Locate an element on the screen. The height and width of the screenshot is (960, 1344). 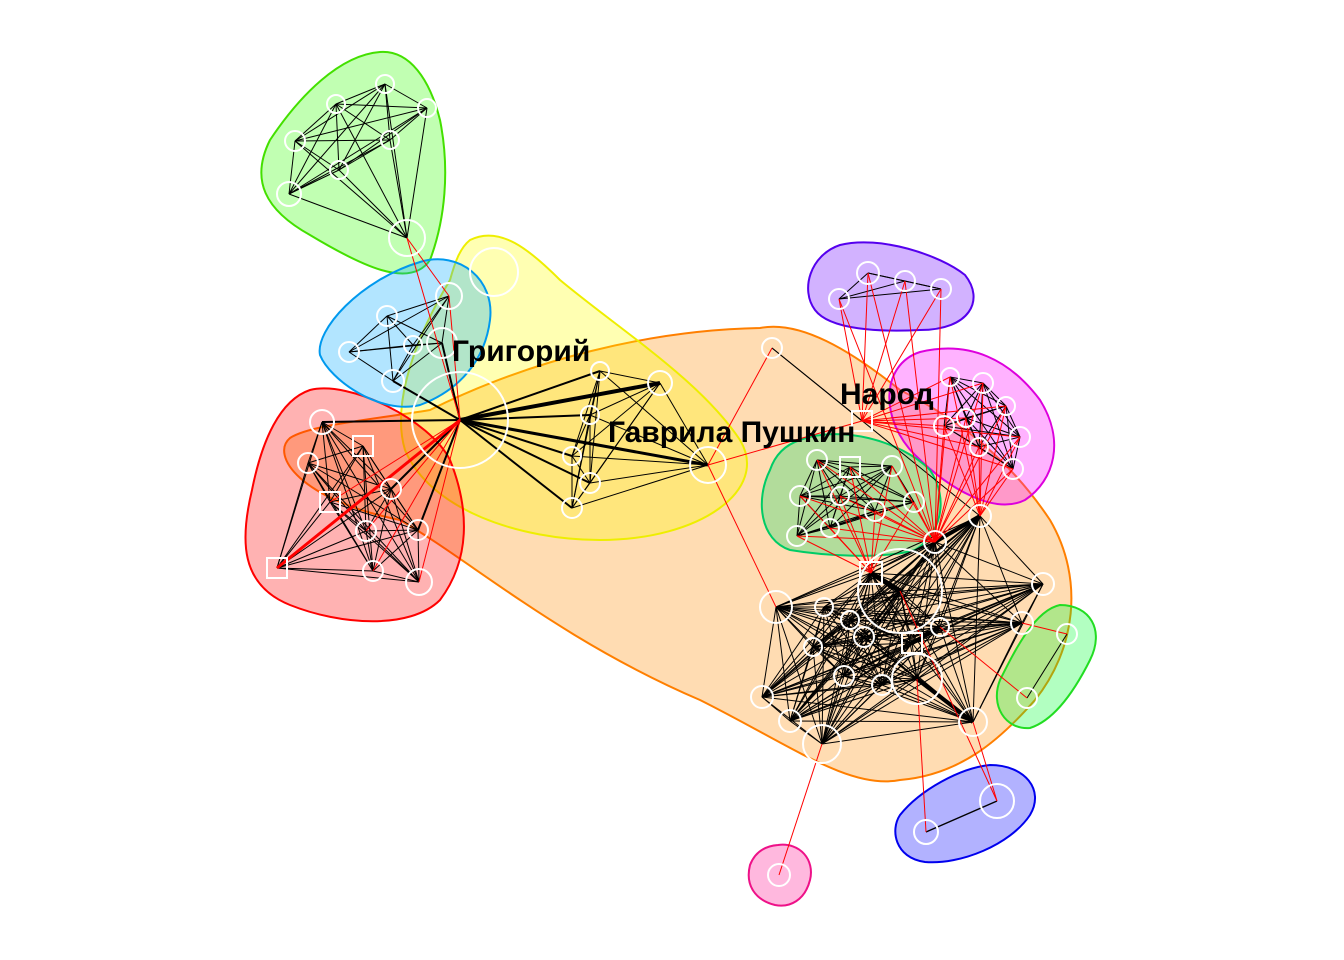
node-b6 is located at coordinates (413, 345).